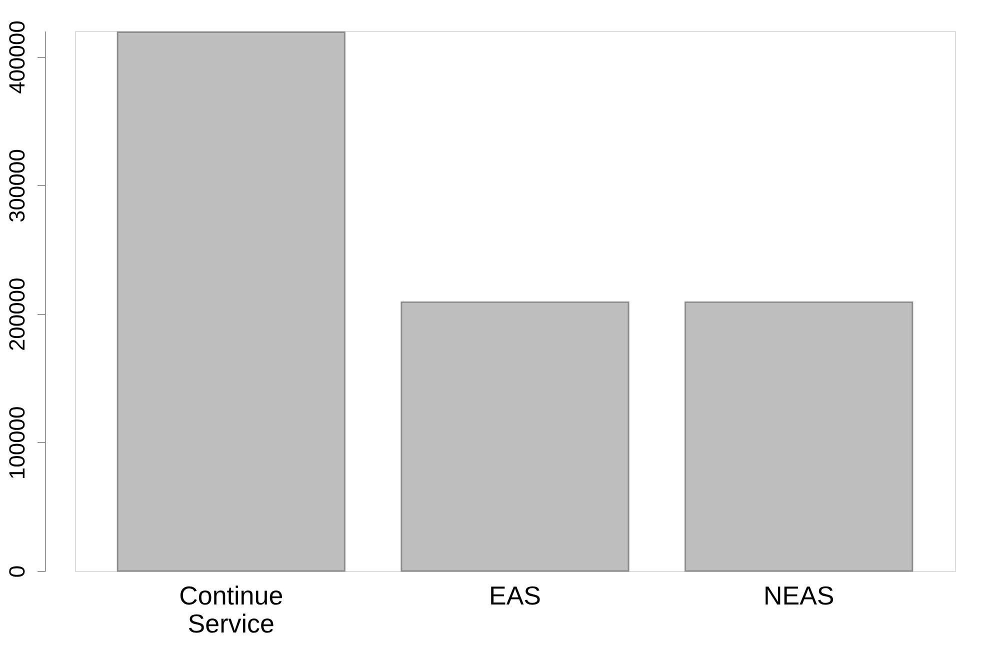 The height and width of the screenshot is (664, 986). What do you see at coordinates (17, 571) in the screenshot?
I see `y-tick-label: 0` at bounding box center [17, 571].